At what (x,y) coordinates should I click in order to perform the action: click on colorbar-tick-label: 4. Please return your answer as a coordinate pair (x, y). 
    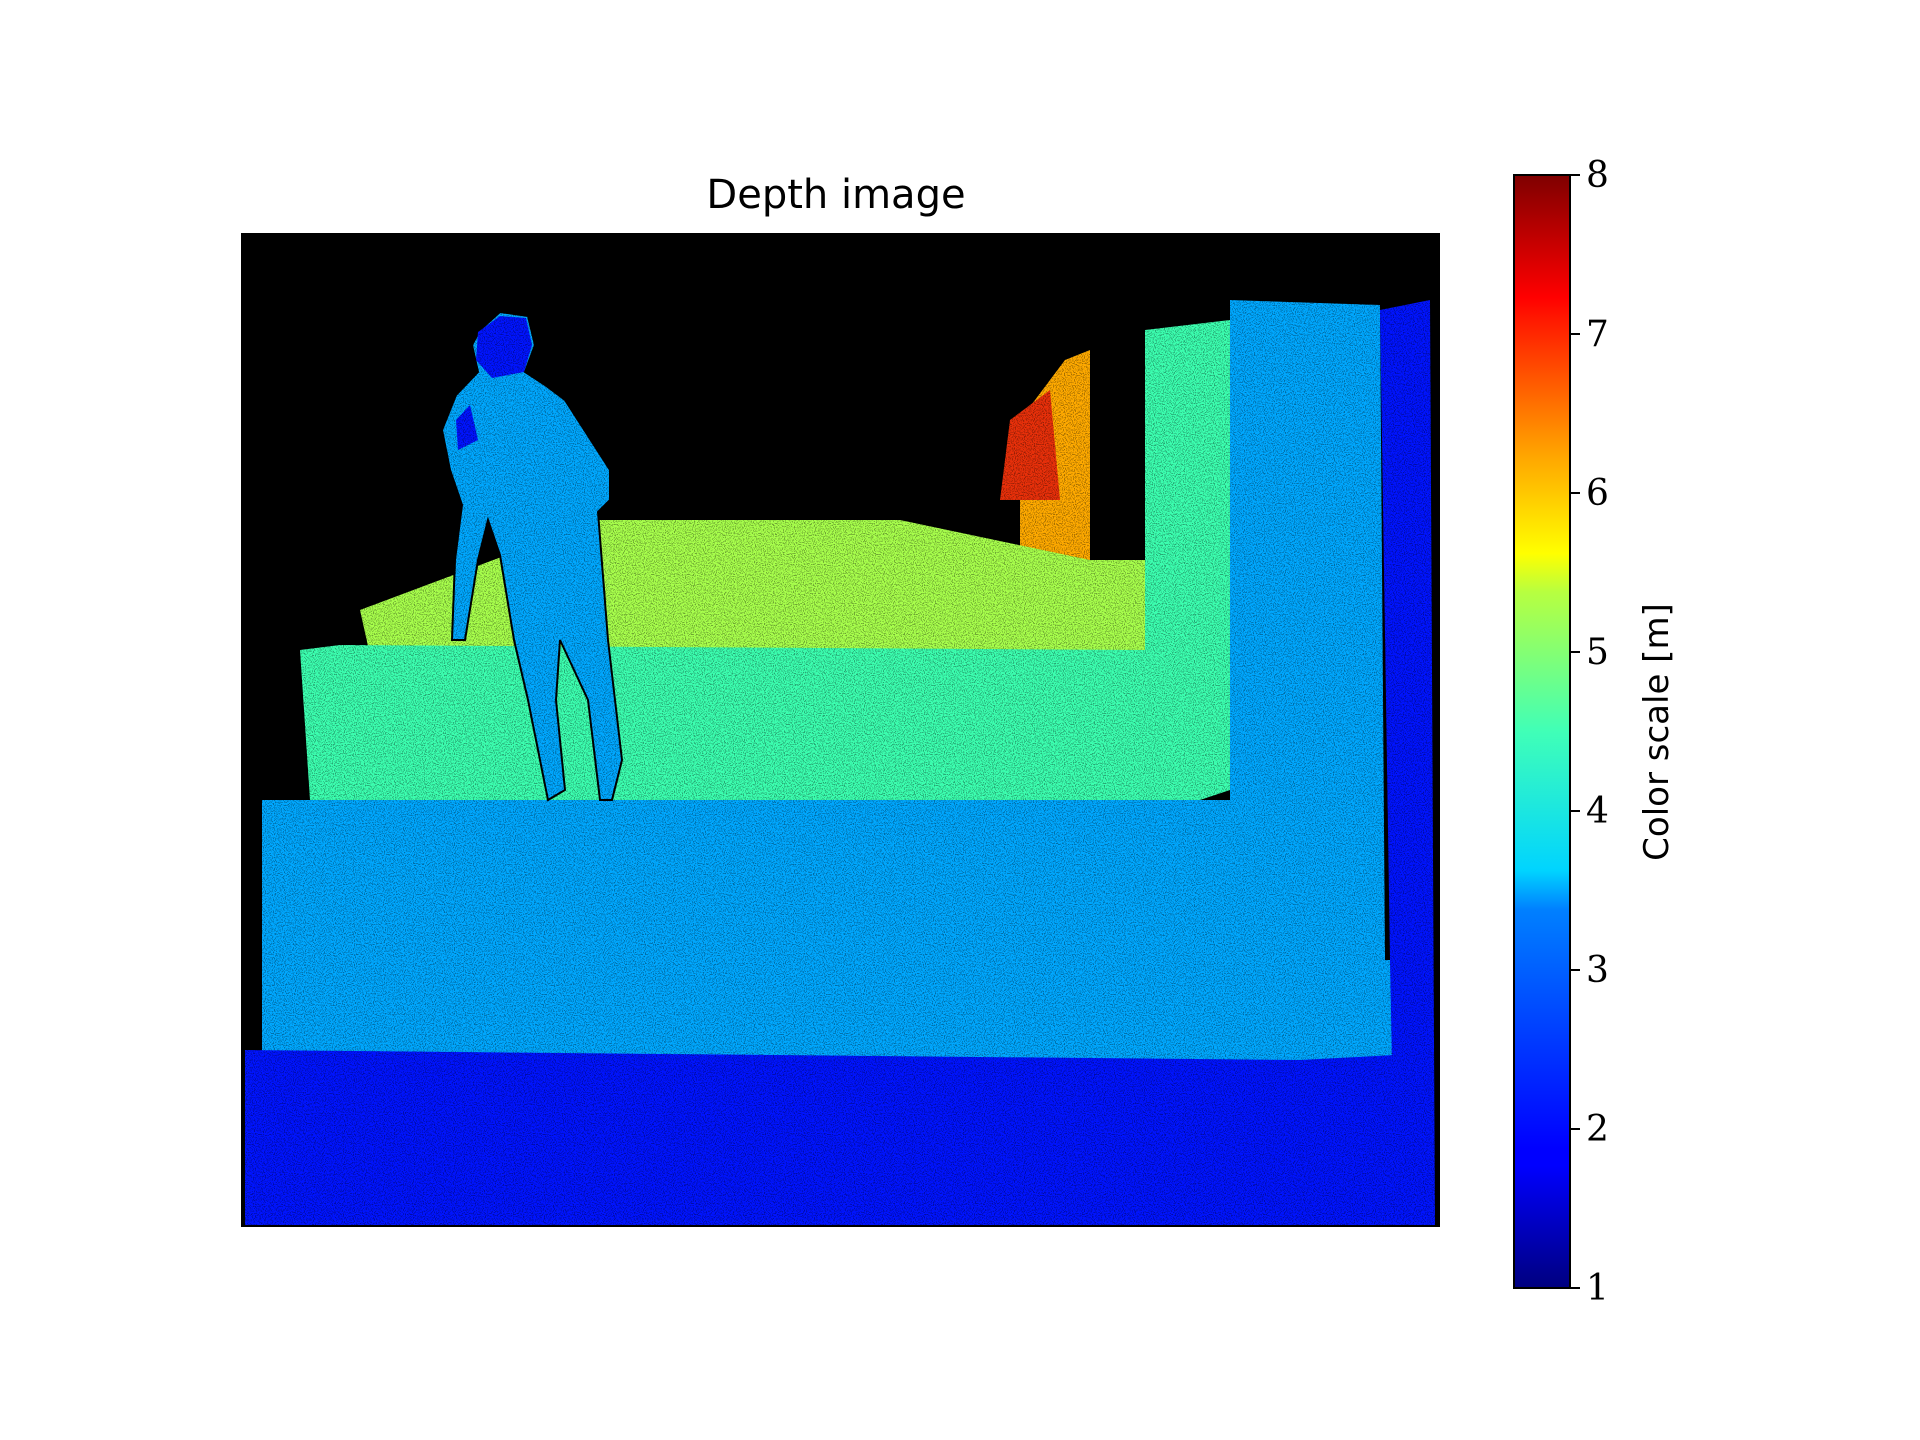
    Looking at the image, I should click on (1597, 811).